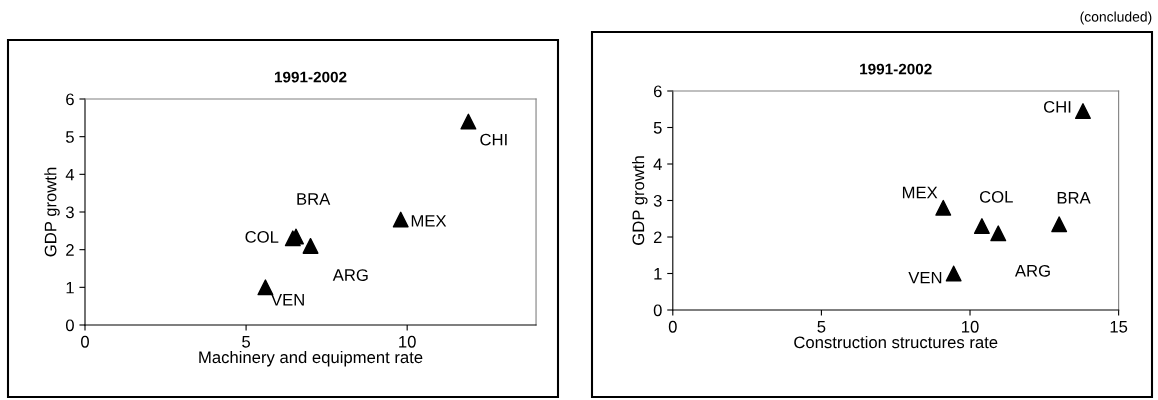 This screenshot has height=400, width=1158. I want to click on y-tick-label: 0, so click(657, 310).